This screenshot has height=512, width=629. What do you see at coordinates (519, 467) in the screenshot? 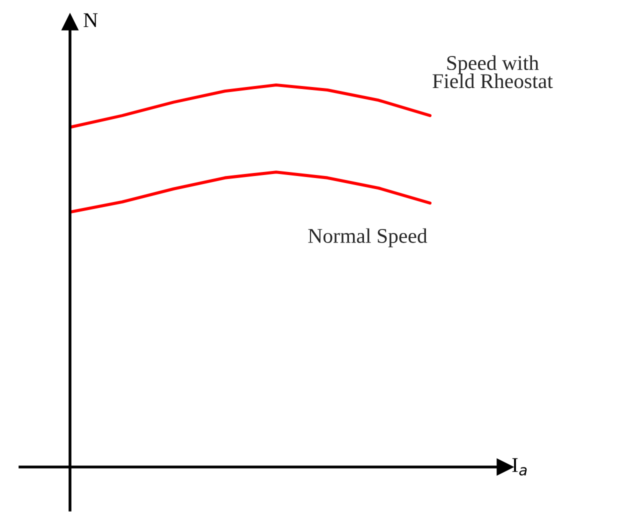
I see `x-axis-title: I$_{a}$` at bounding box center [519, 467].